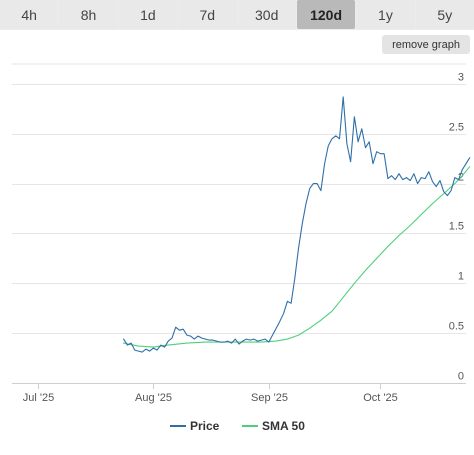 The height and width of the screenshot is (455, 474). Describe the element at coordinates (326, 14) in the screenshot. I see `range-button-120d: 120d` at that location.